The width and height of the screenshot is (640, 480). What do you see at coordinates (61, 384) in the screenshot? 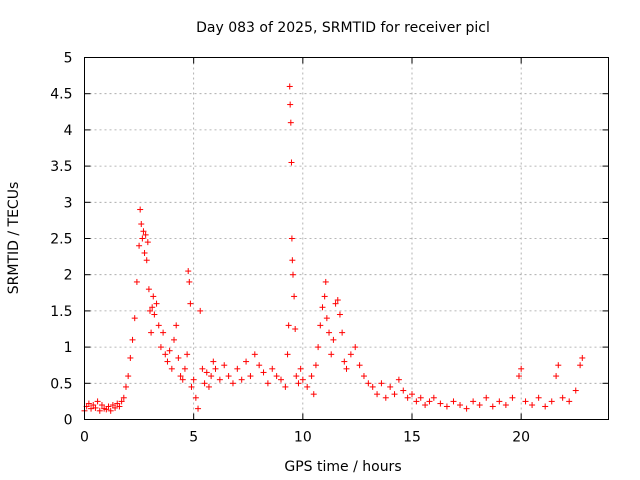
I see `y-tick-label: 0.5` at bounding box center [61, 384].